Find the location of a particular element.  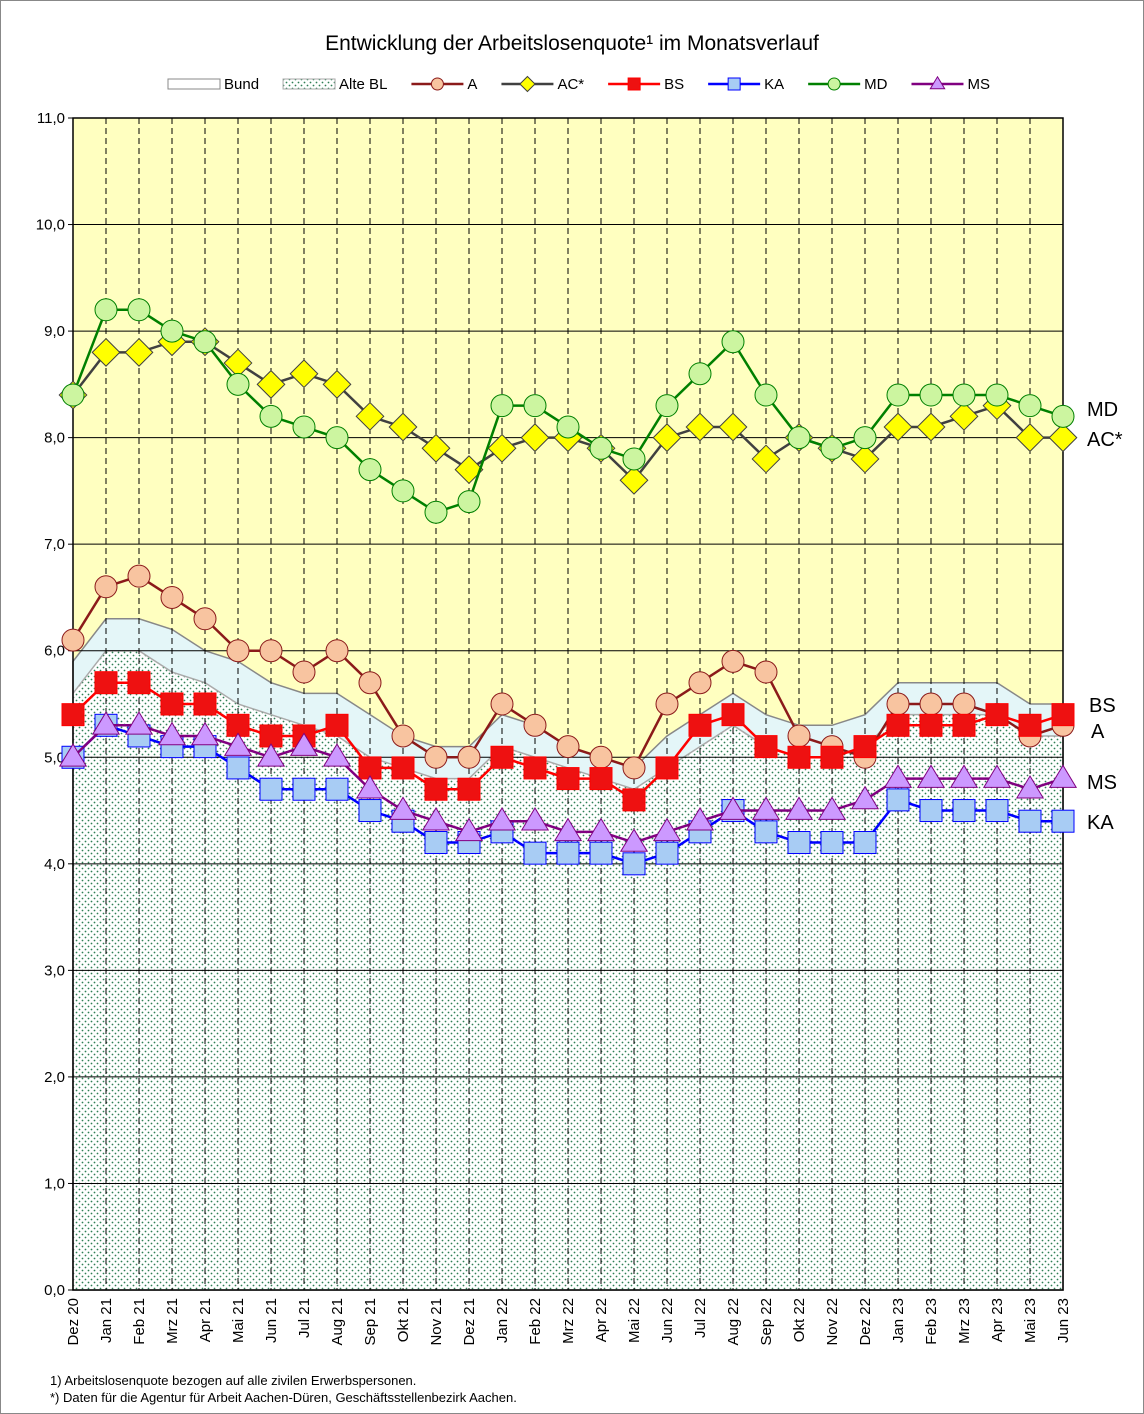

x-tick-label: Jun 23 is located at coordinates (1063, 1320).